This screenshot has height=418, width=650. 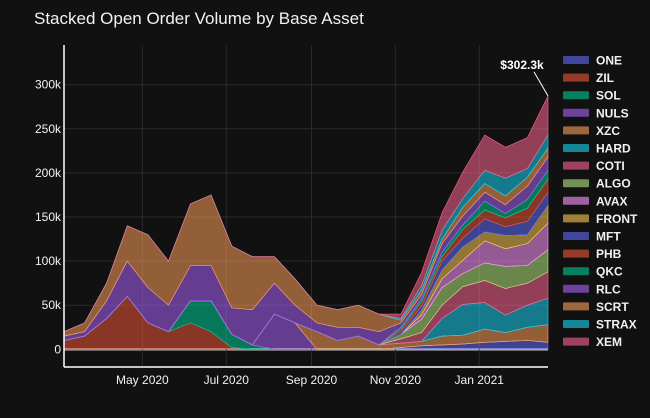 What do you see at coordinates (576, 341) in the screenshot?
I see `legend-swatch-xem` at bounding box center [576, 341].